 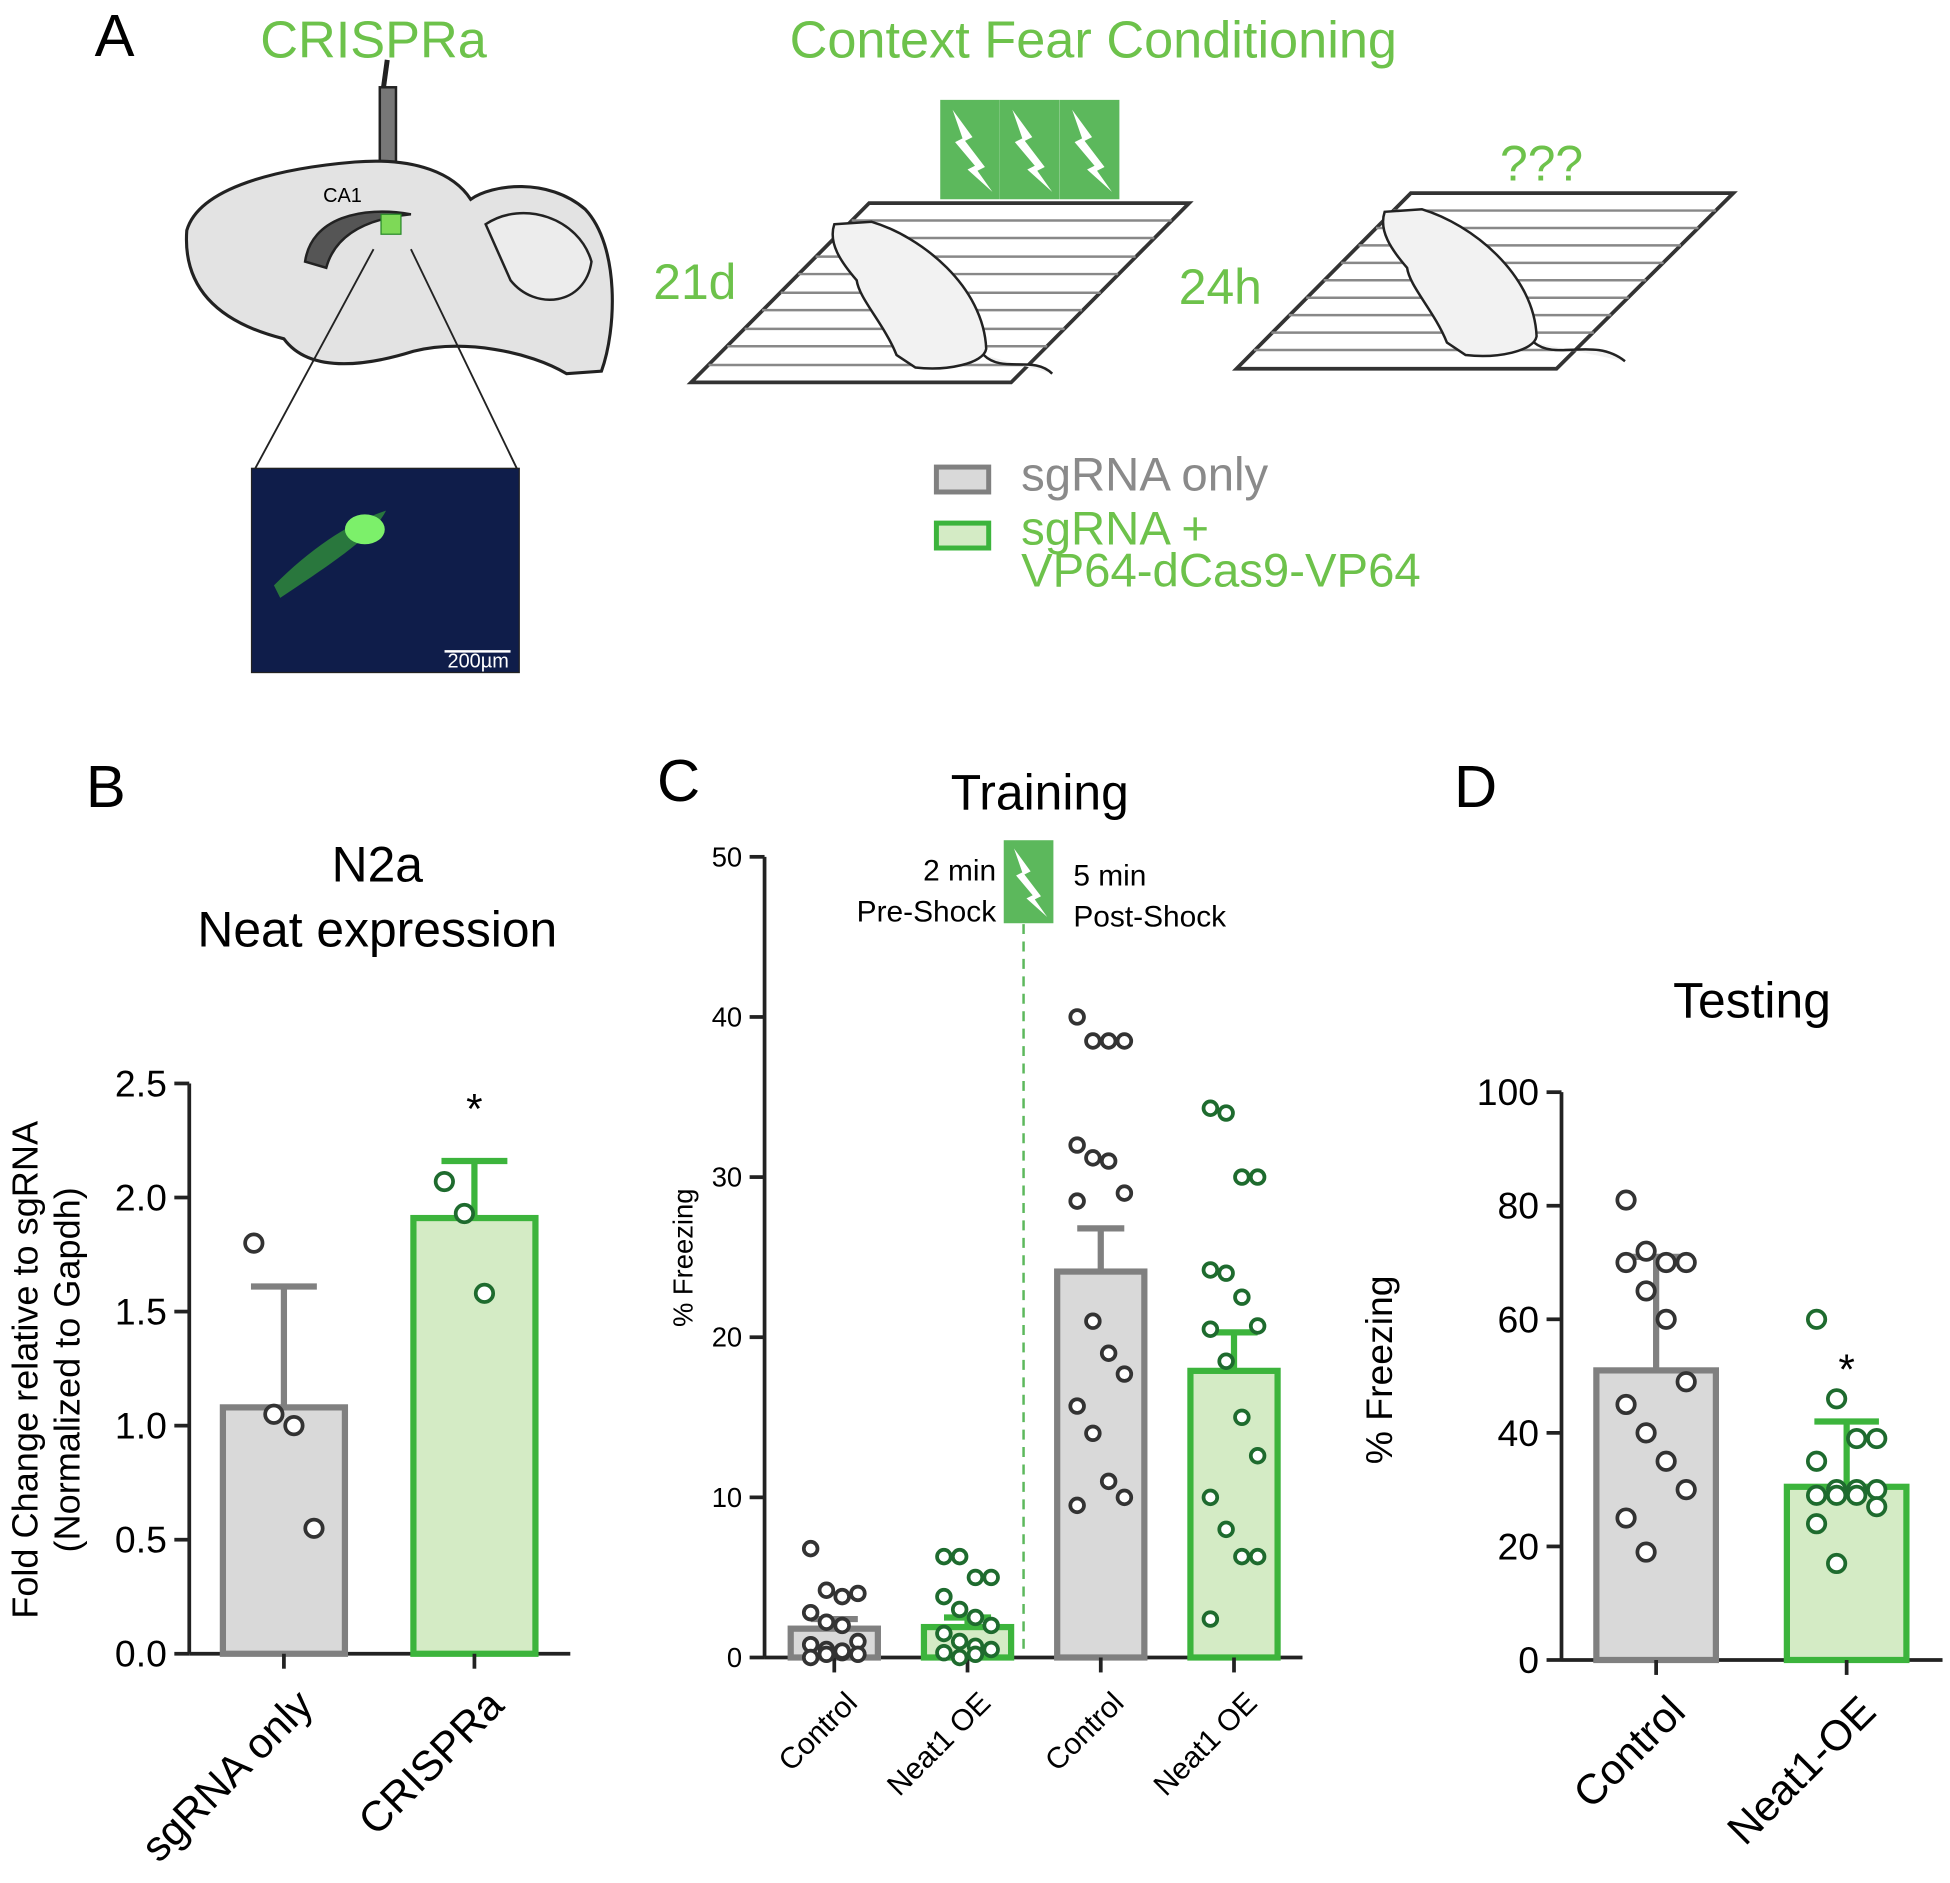 I want to click on chart-title: Neat expression, so click(x=377, y=929).